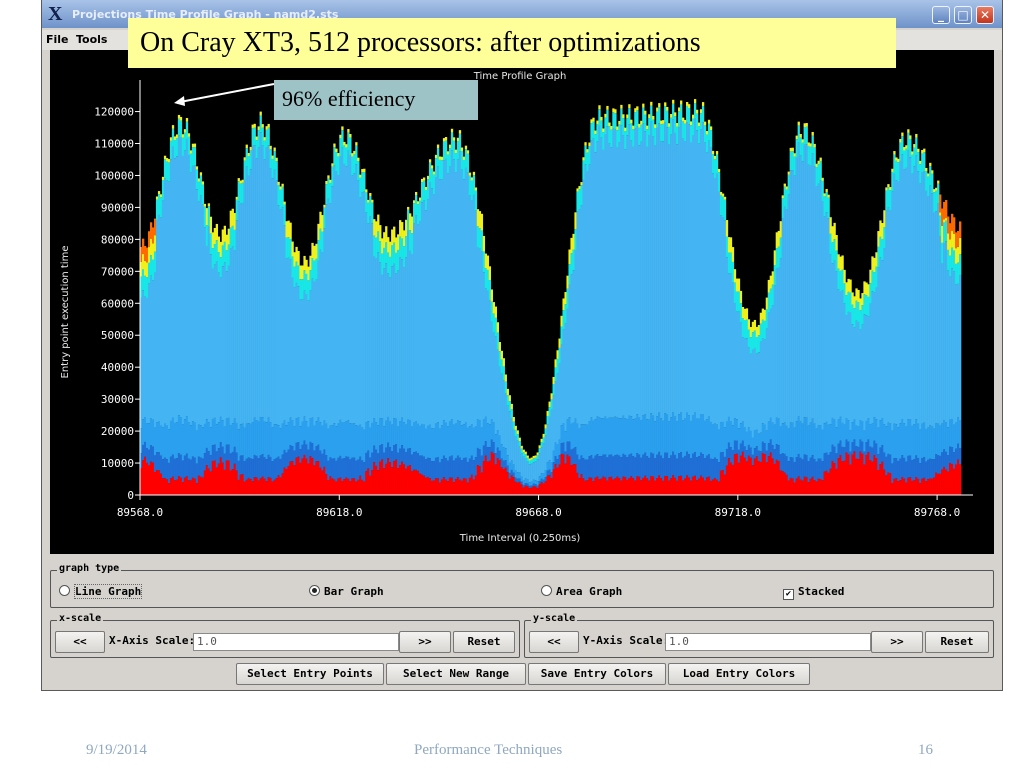  What do you see at coordinates (985, 15) in the screenshot?
I see `close-icon: ✕` at bounding box center [985, 15].